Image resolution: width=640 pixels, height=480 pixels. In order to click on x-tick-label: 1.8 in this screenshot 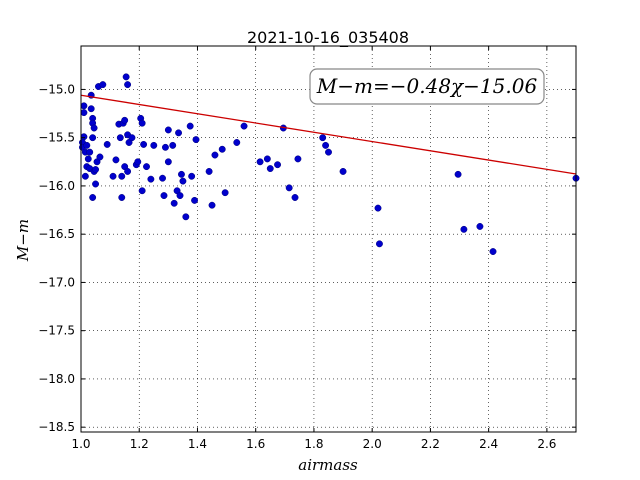, I will do `click(313, 444)`.